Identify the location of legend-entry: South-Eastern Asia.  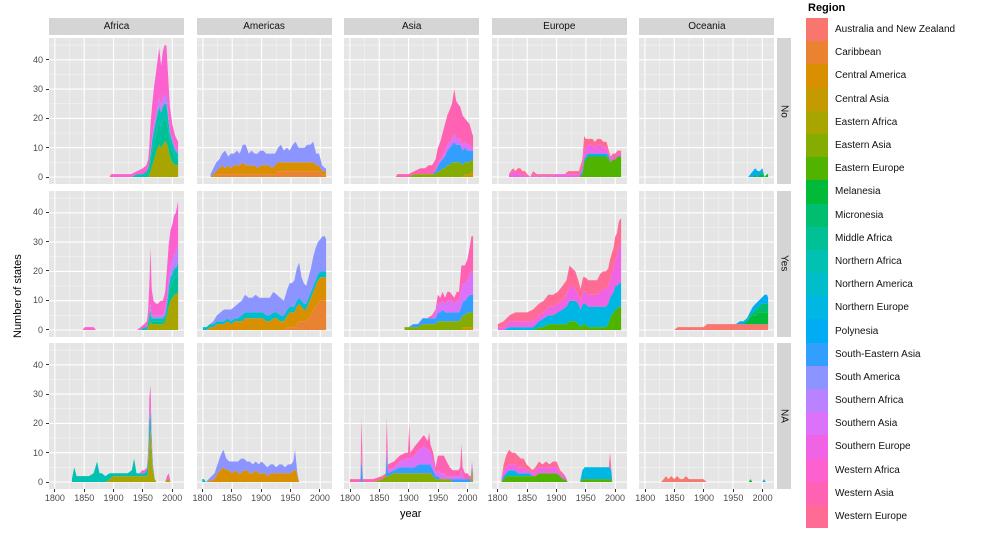
(902, 354).